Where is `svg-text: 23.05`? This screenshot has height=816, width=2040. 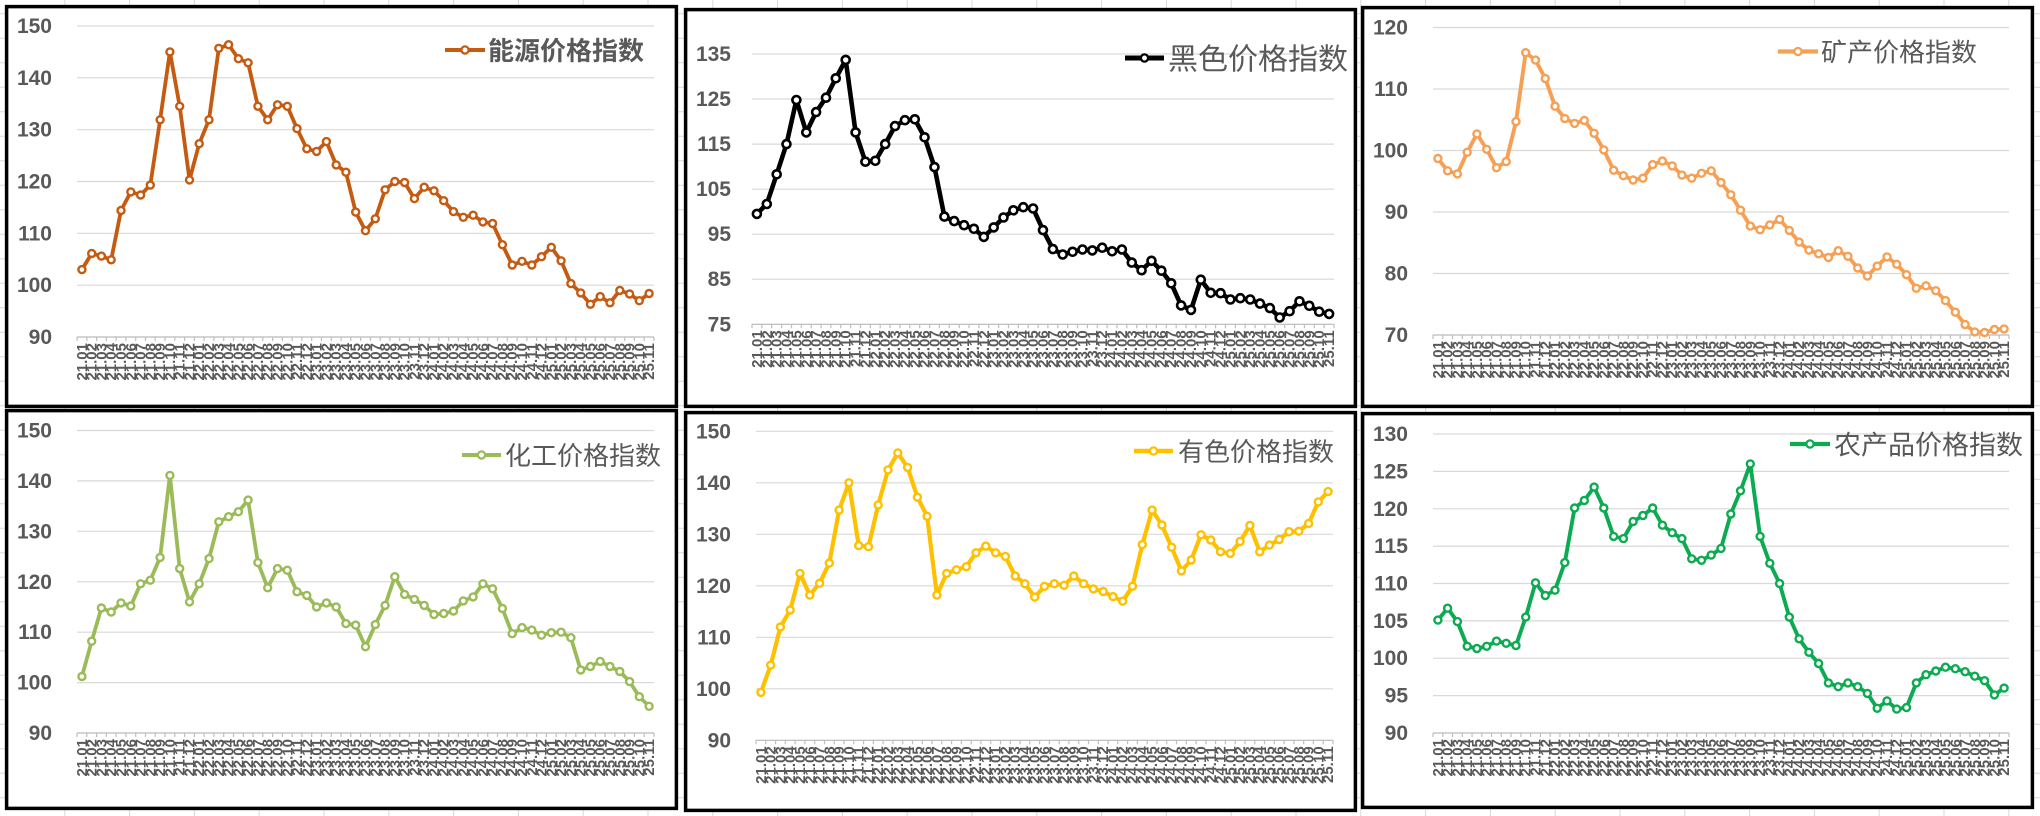 svg-text: 23.05 is located at coordinates (356, 758).